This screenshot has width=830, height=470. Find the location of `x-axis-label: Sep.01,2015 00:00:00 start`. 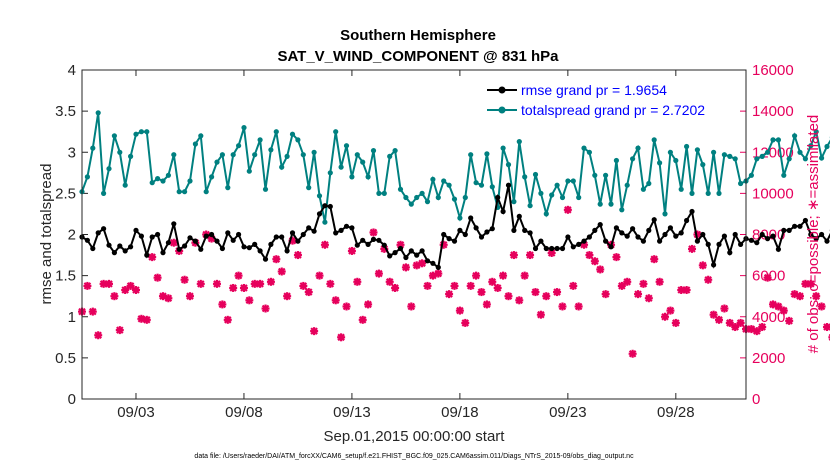

x-axis-label: Sep.01,2015 00:00:00 start is located at coordinates (415, 436).